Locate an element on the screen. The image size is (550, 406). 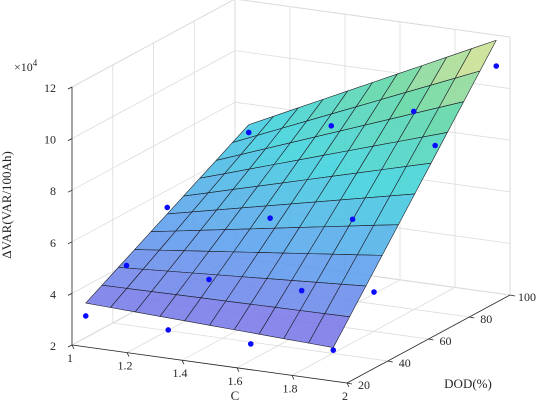
z-axis-label: ΔVAR(VAR/100Ah) is located at coordinates (7, 205).